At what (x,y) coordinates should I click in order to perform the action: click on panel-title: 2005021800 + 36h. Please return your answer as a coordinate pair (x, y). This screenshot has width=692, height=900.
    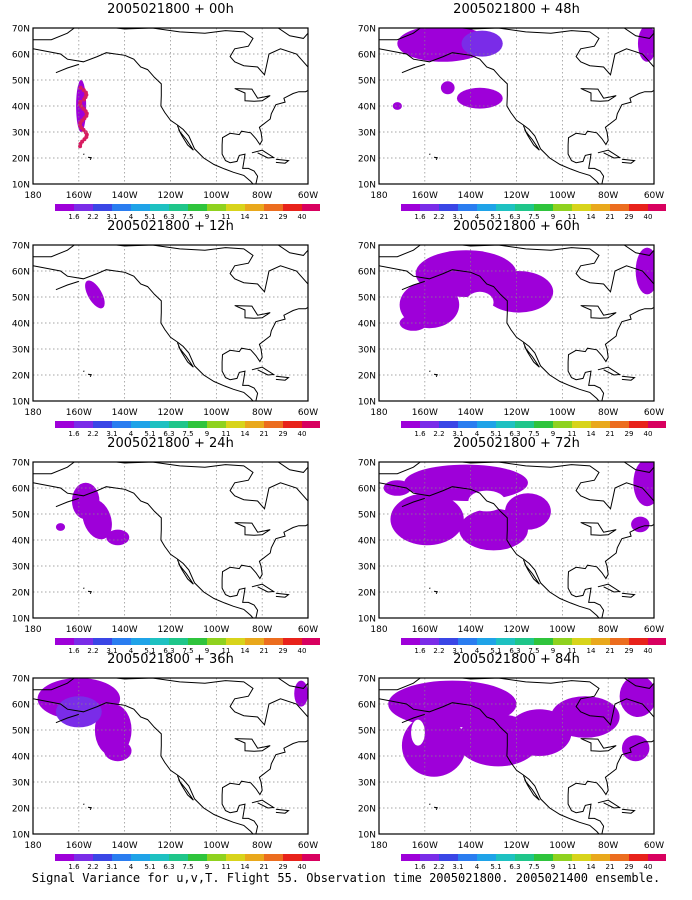
    Looking at the image, I should click on (170, 659).